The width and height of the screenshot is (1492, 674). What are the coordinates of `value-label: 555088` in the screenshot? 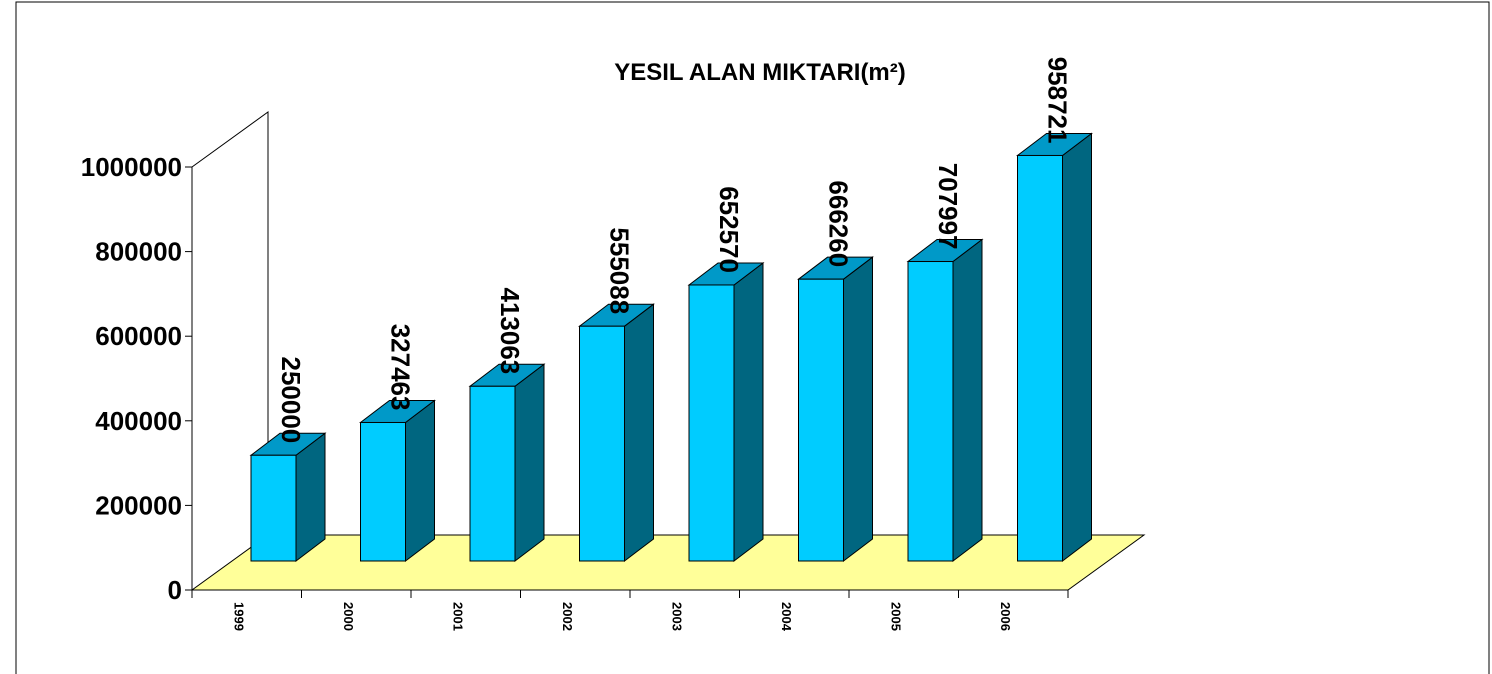 It's located at (620, 270).